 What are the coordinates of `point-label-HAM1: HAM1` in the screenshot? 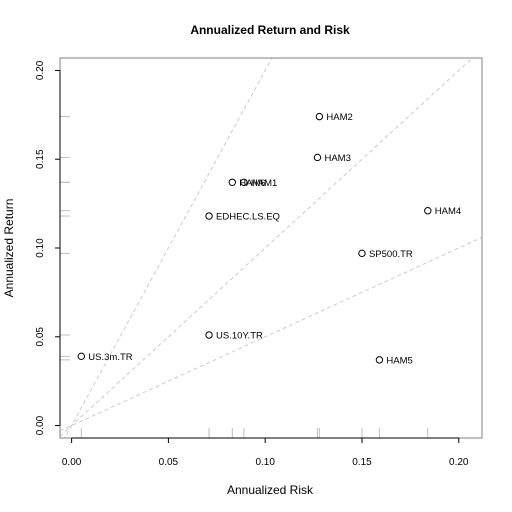 It's located at (264, 183).